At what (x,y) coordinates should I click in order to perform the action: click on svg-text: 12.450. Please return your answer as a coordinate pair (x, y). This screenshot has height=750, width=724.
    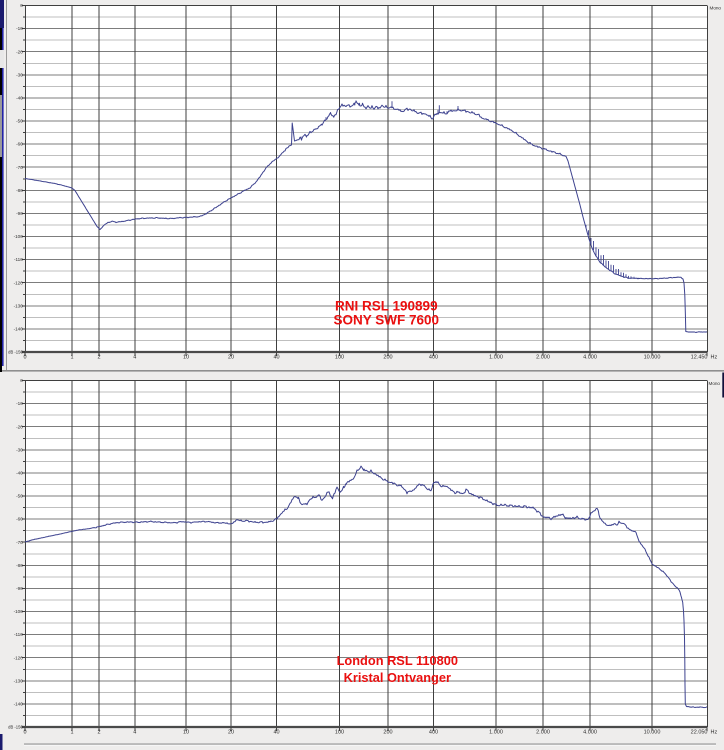
    Looking at the image, I should click on (699, 358).